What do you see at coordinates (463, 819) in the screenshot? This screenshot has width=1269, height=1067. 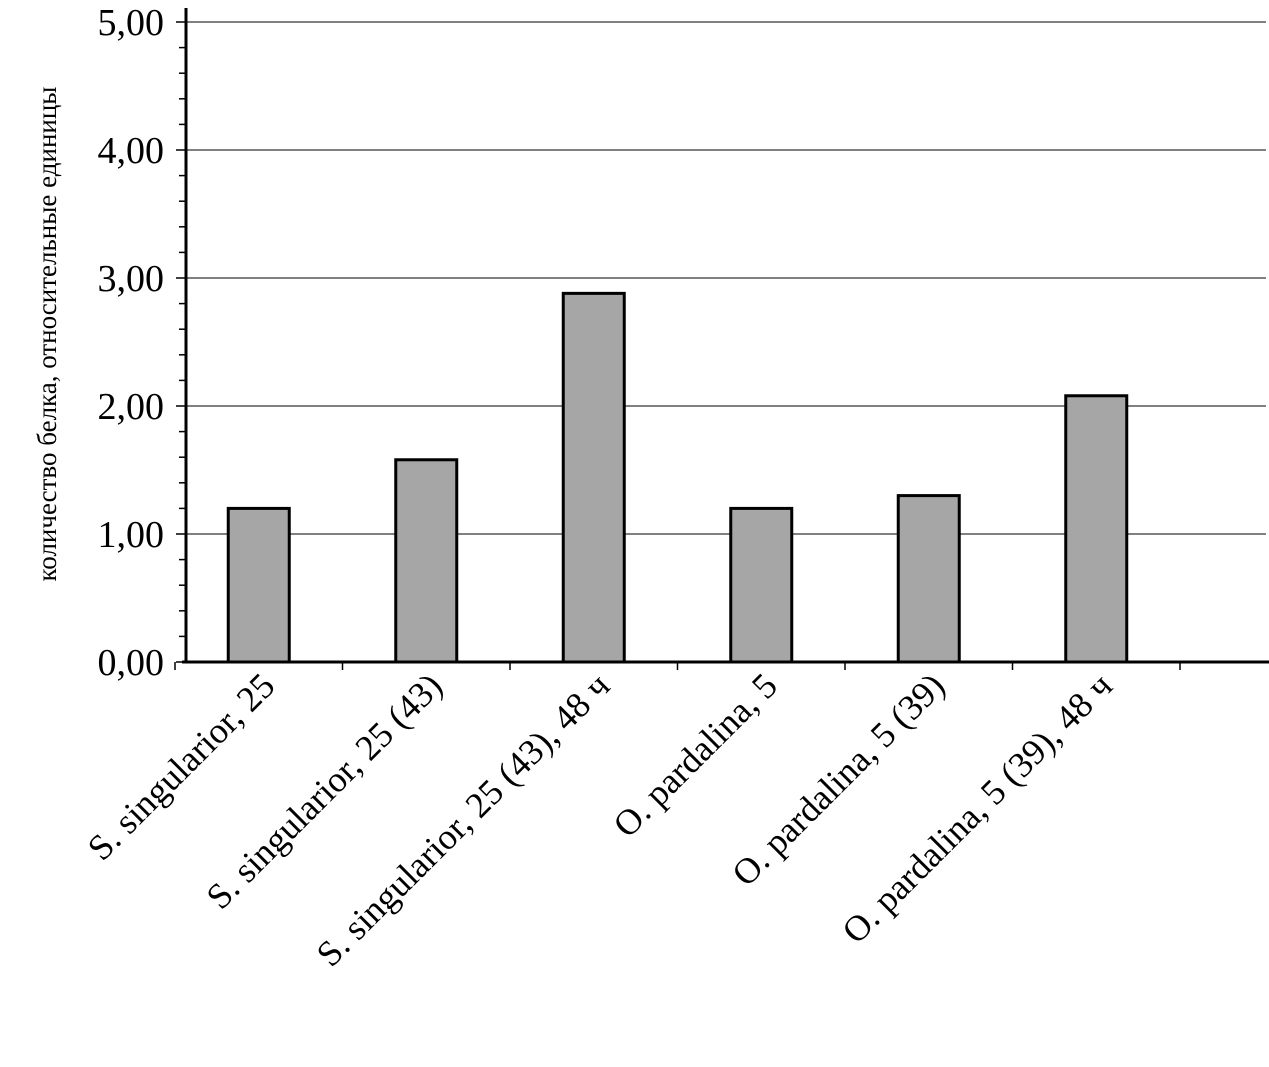 I see `x-tick-label: S. singularior, 25 (43), 48 ч` at bounding box center [463, 819].